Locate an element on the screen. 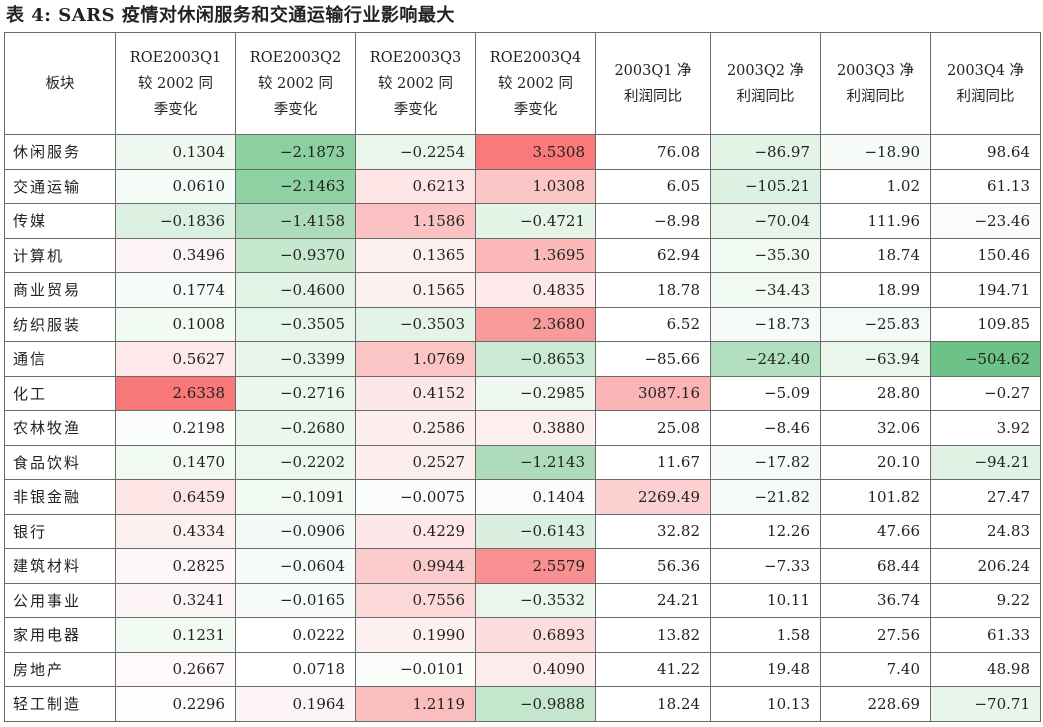 This screenshot has width=1043, height=727. table-cell: 228.69 is located at coordinates (875, 704).